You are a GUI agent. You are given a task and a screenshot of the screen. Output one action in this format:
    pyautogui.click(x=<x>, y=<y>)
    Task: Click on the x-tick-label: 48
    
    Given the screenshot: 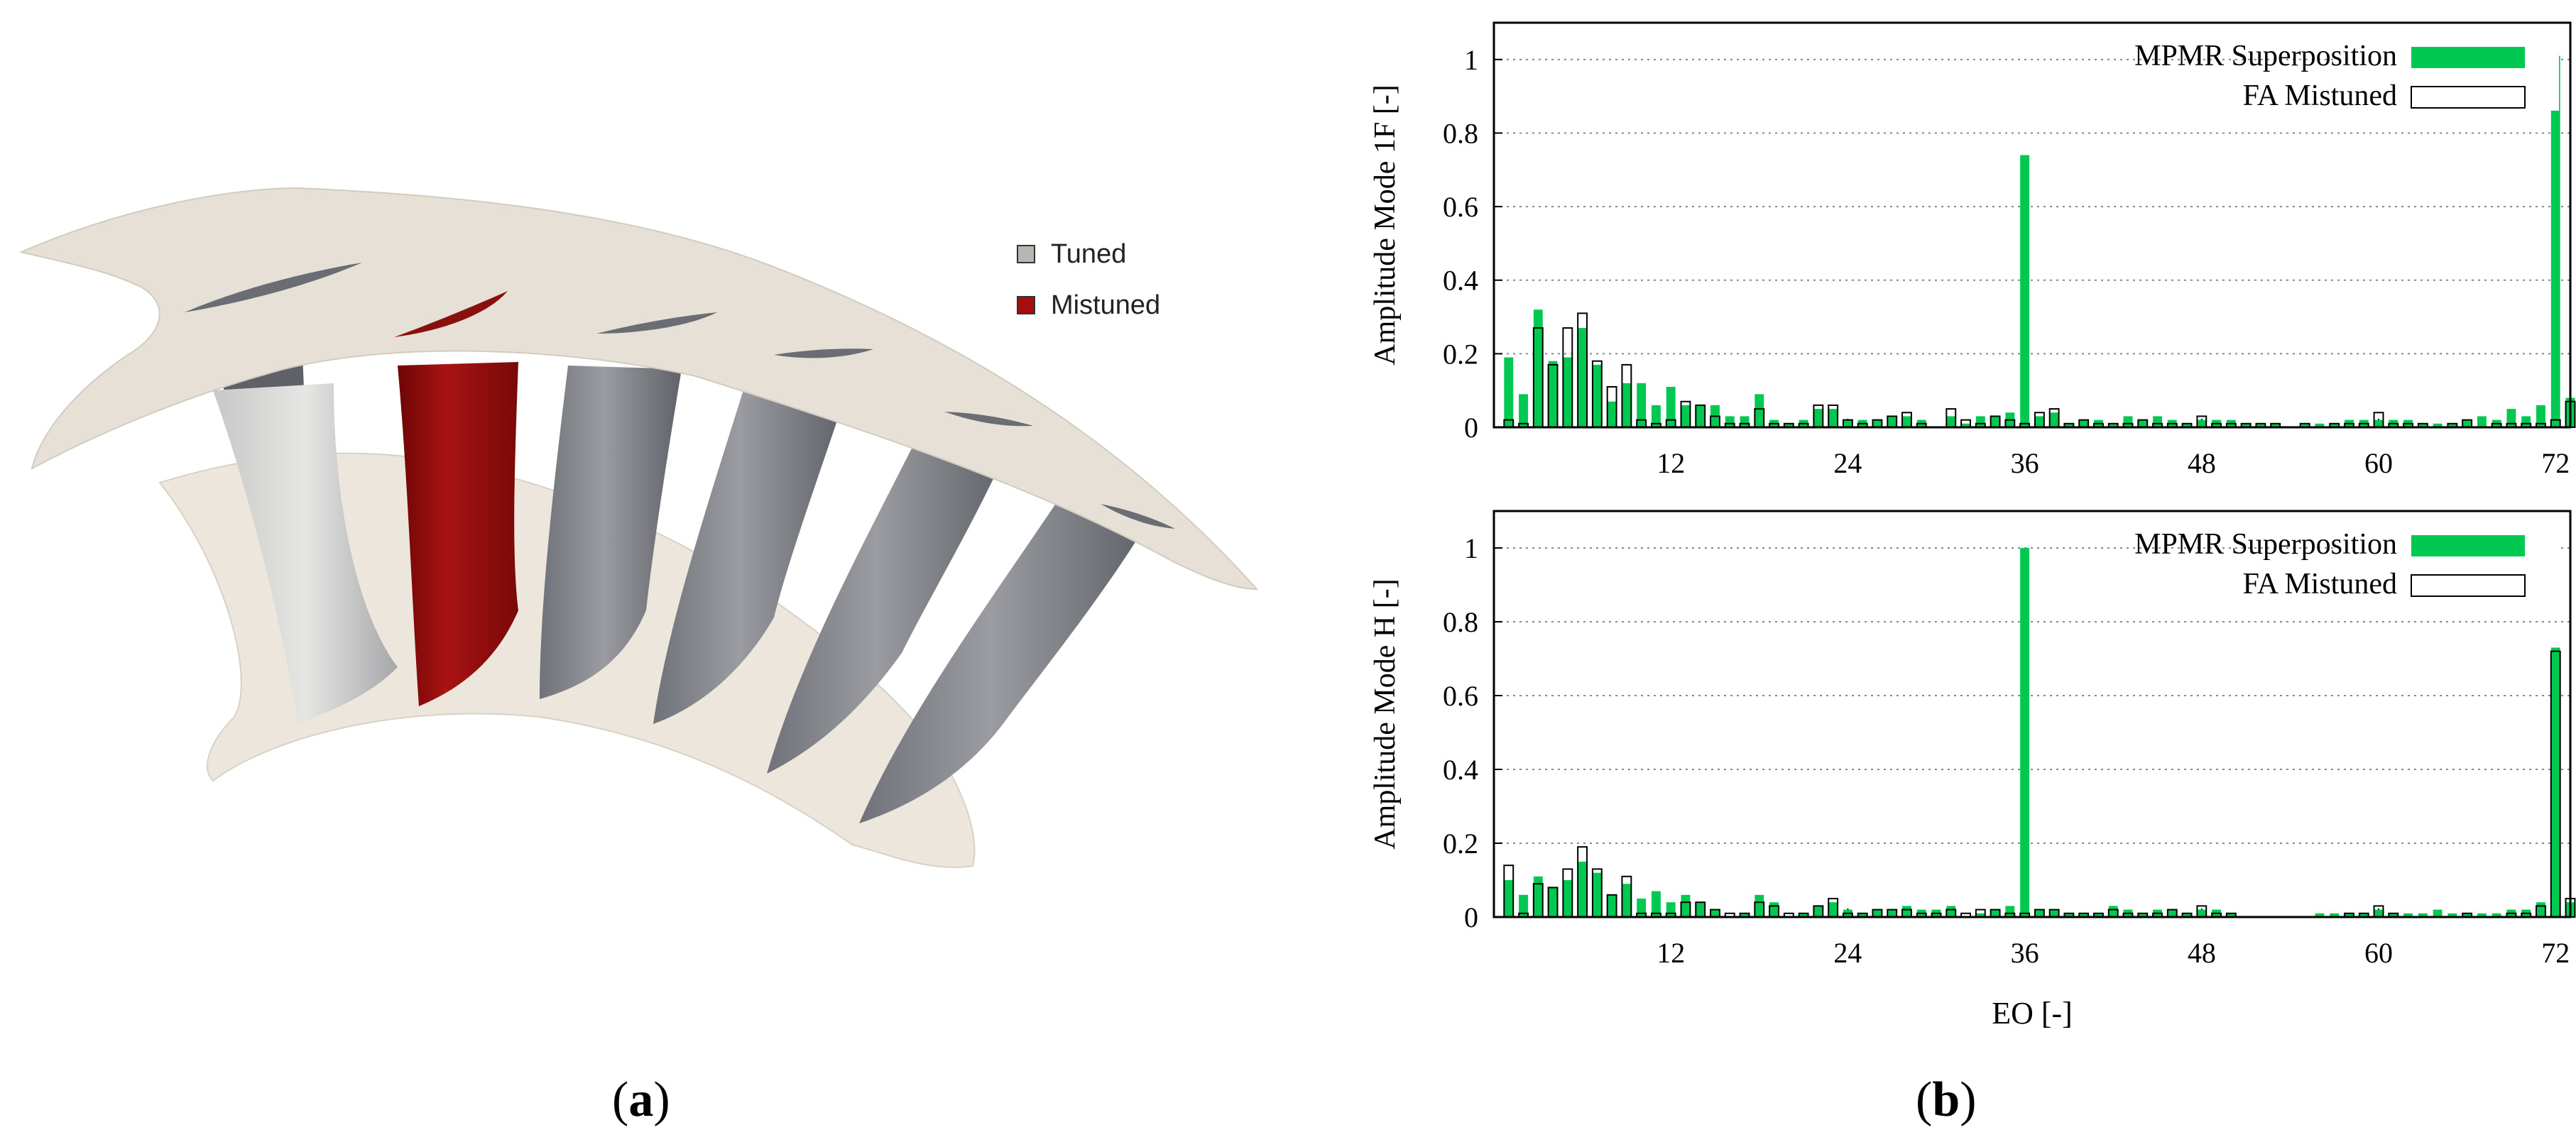 What is the action you would take?
    pyautogui.click(x=2202, y=463)
    